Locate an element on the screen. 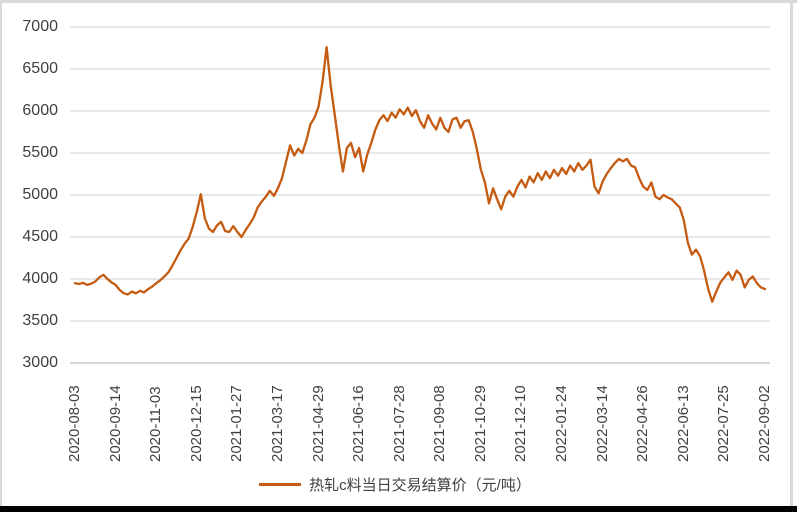 The image size is (797, 512). y-tick-label: 4500 is located at coordinates (40, 236).